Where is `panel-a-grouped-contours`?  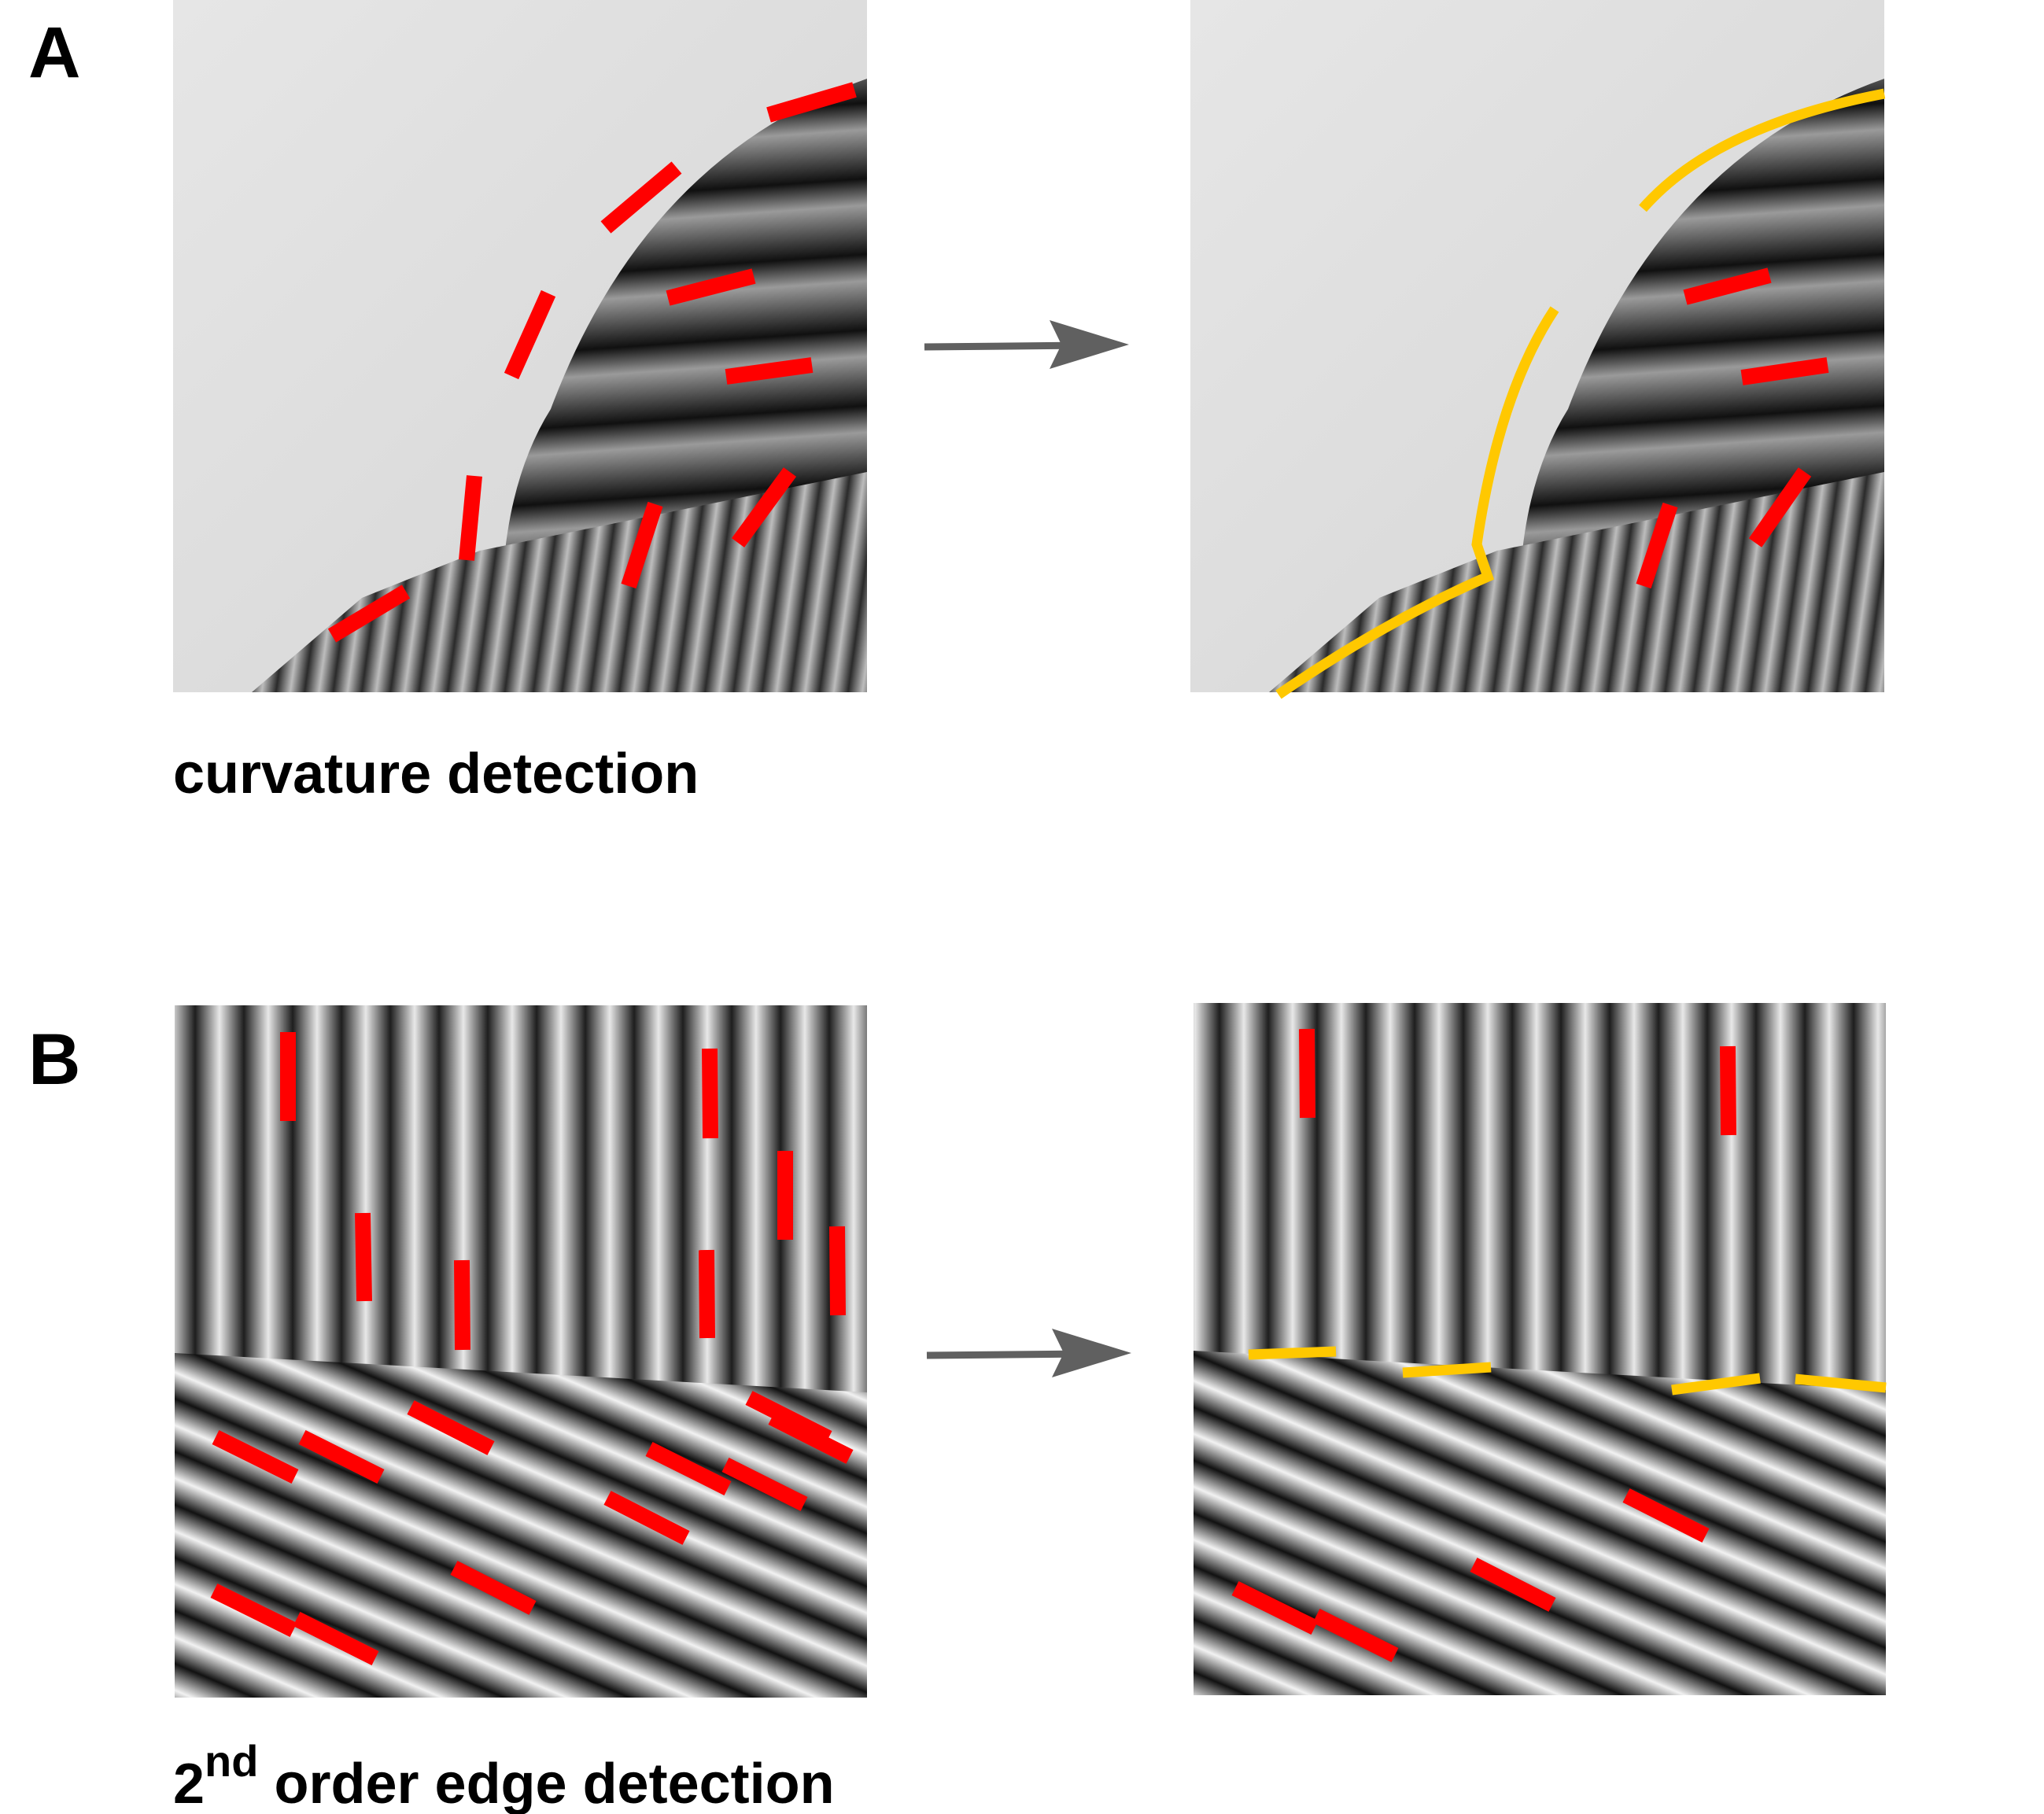
panel-a-grouped-contours is located at coordinates (1580, 393).